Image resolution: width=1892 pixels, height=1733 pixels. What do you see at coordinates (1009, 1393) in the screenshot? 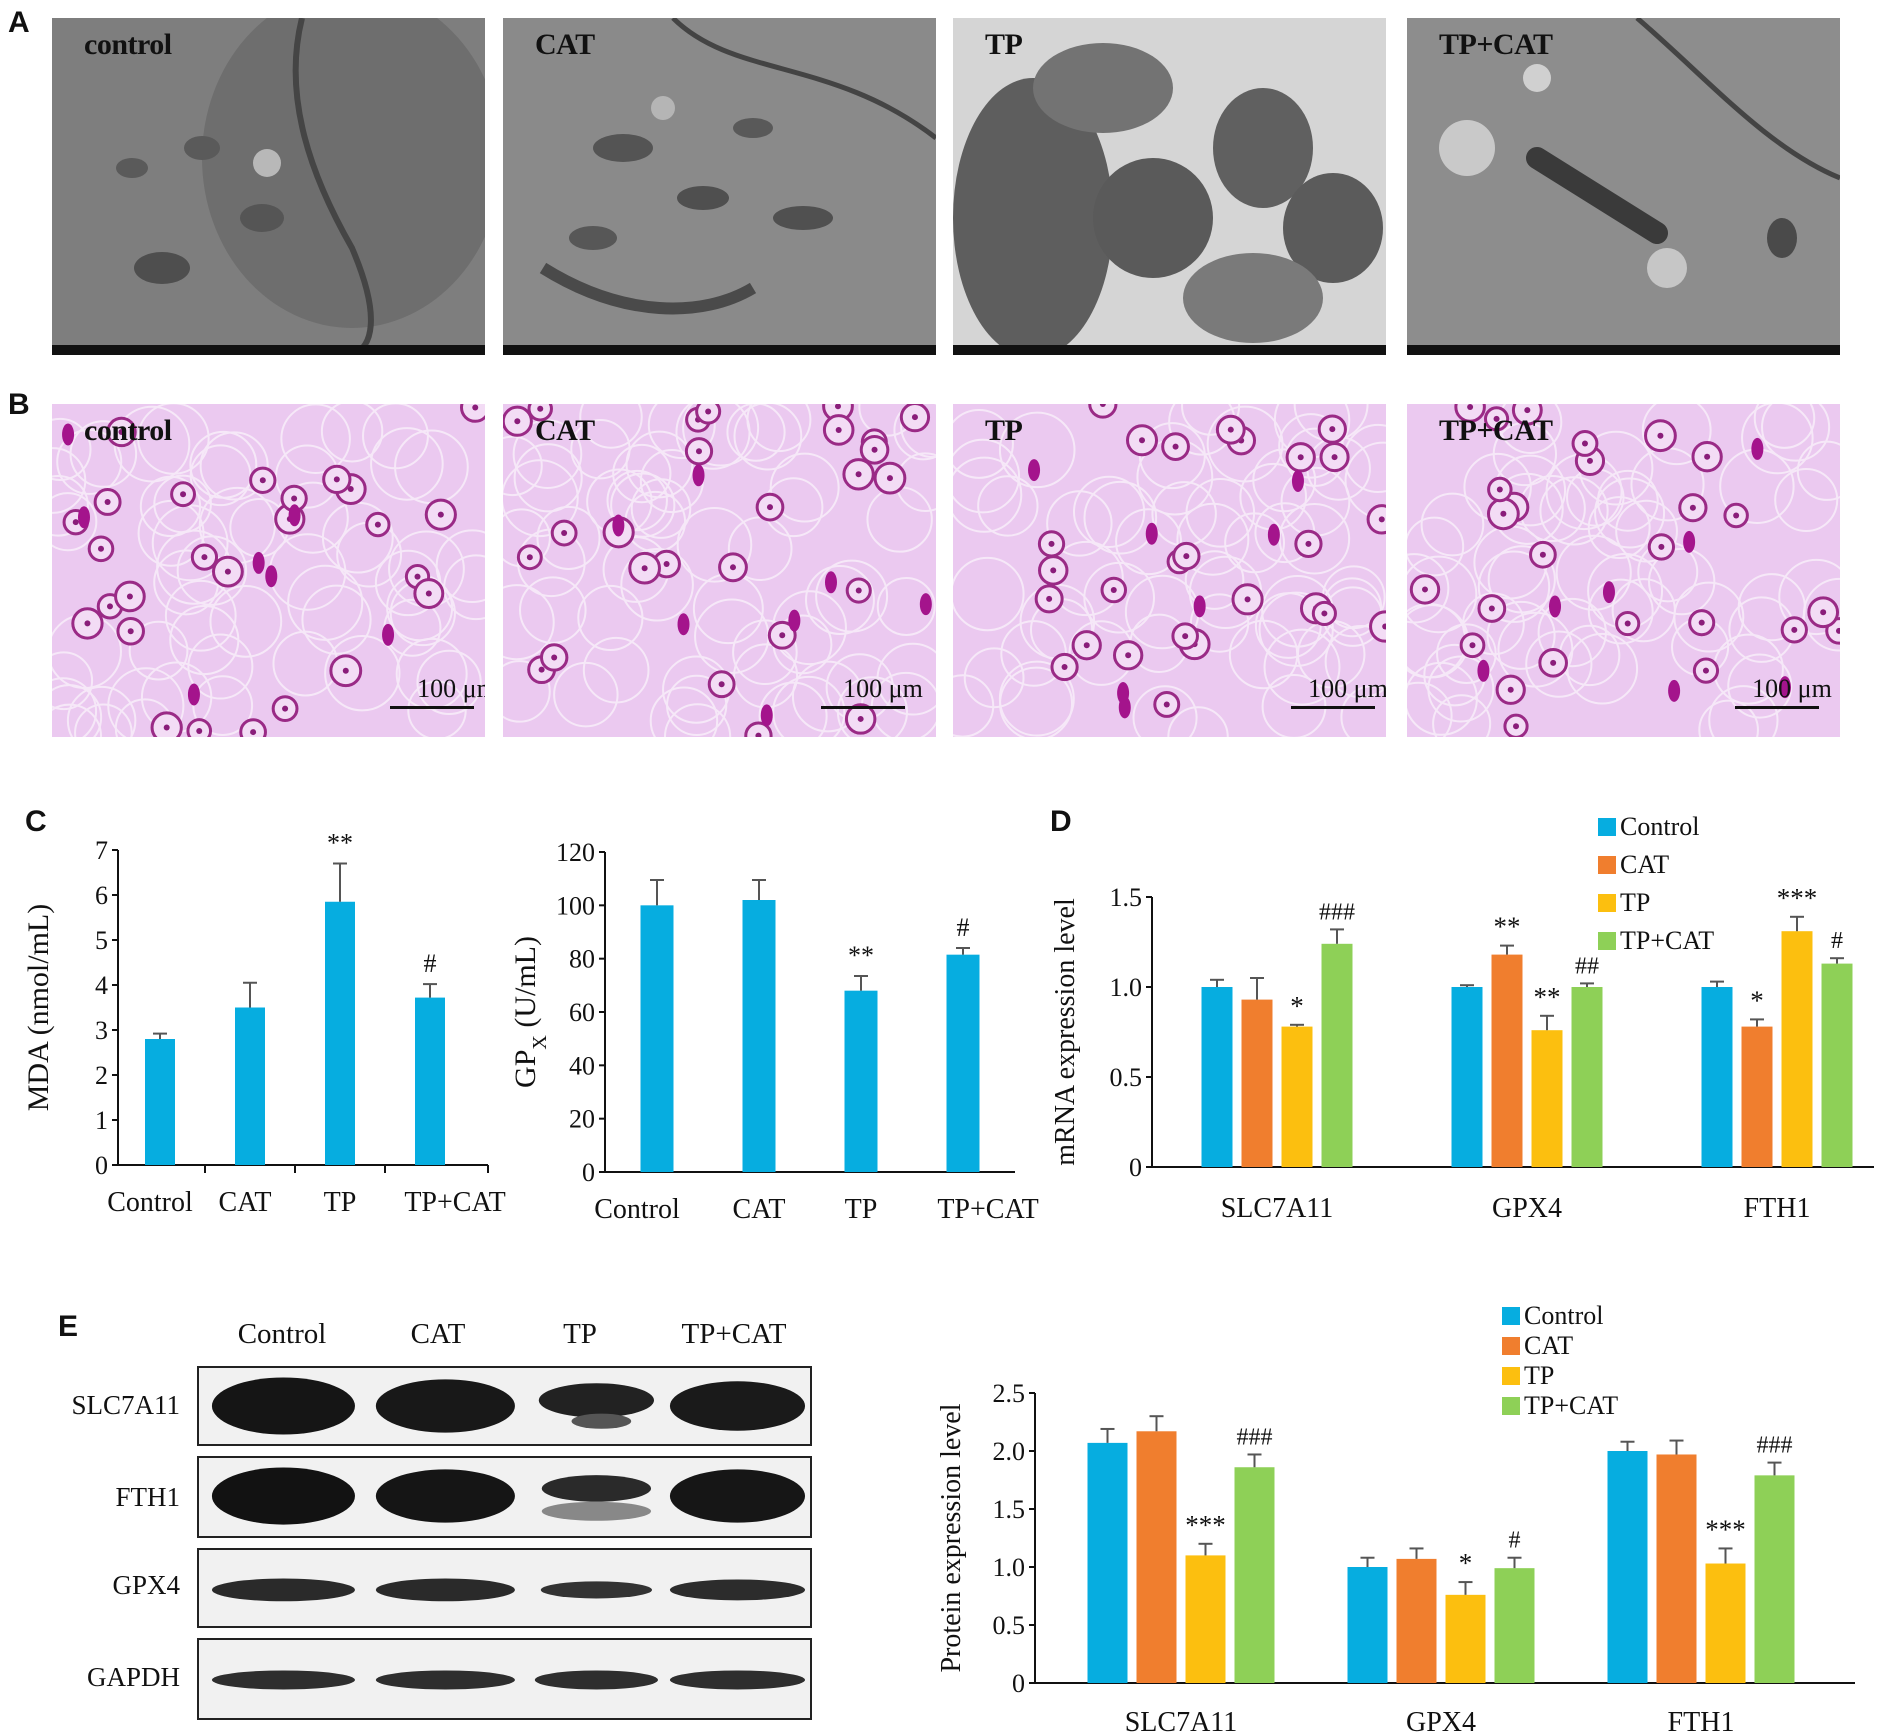
I see `y-tick-label: 2.5` at bounding box center [1009, 1393].